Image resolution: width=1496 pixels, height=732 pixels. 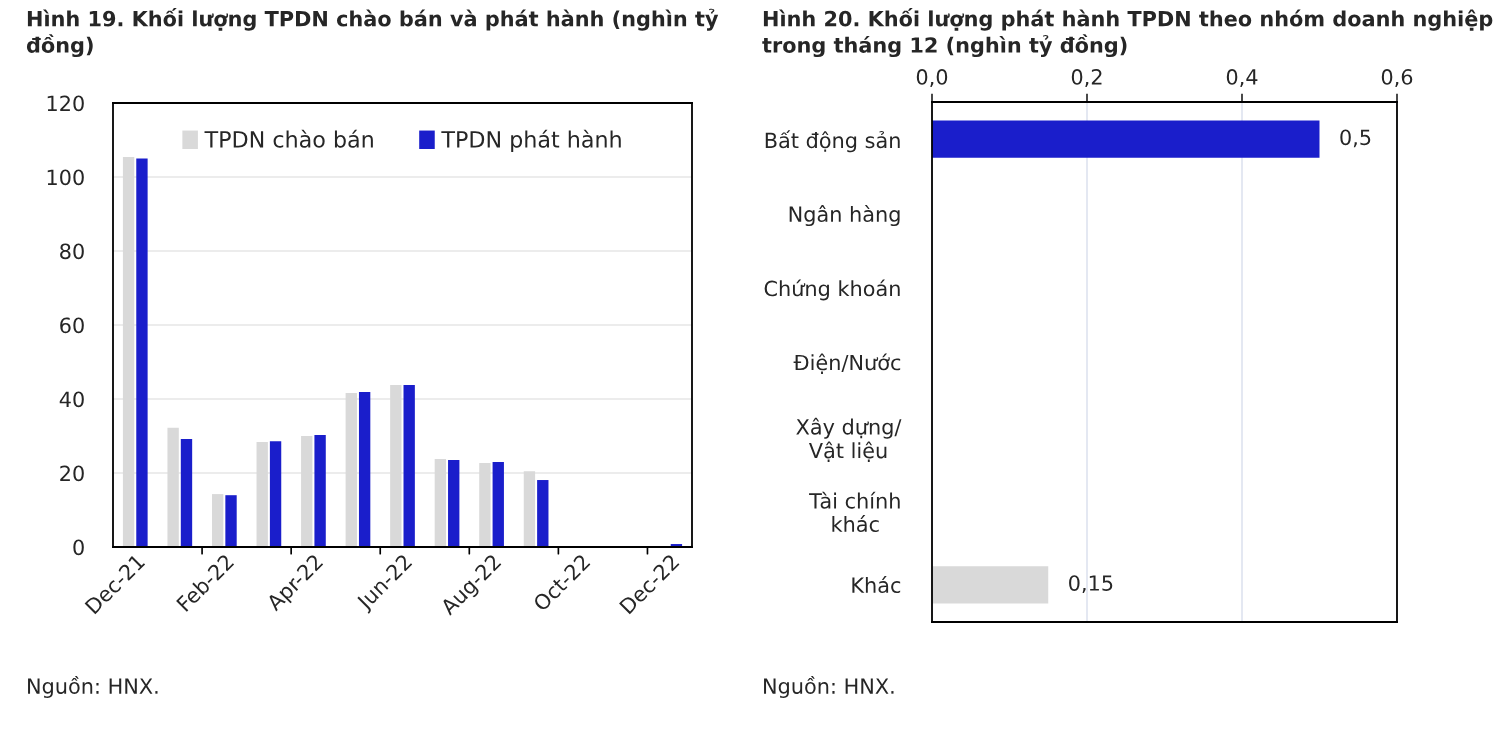 I want to click on data-label: 0,5, so click(x=1355, y=138).